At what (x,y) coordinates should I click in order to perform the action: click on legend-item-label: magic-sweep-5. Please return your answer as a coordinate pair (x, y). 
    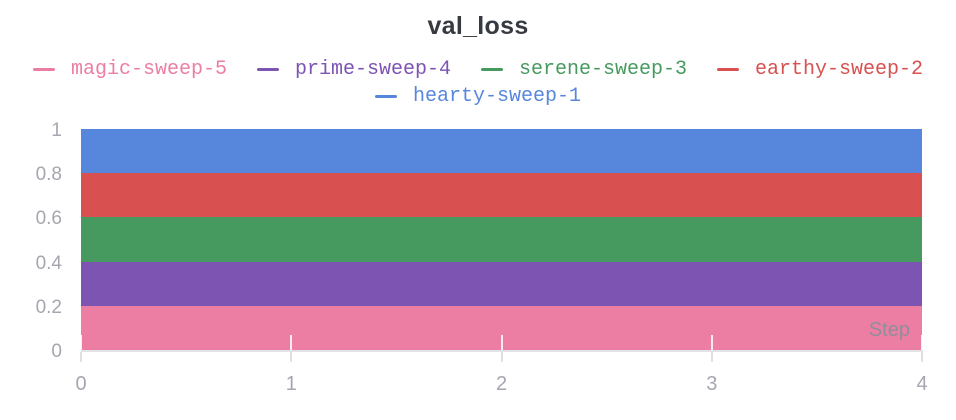
    Looking at the image, I should click on (148, 69).